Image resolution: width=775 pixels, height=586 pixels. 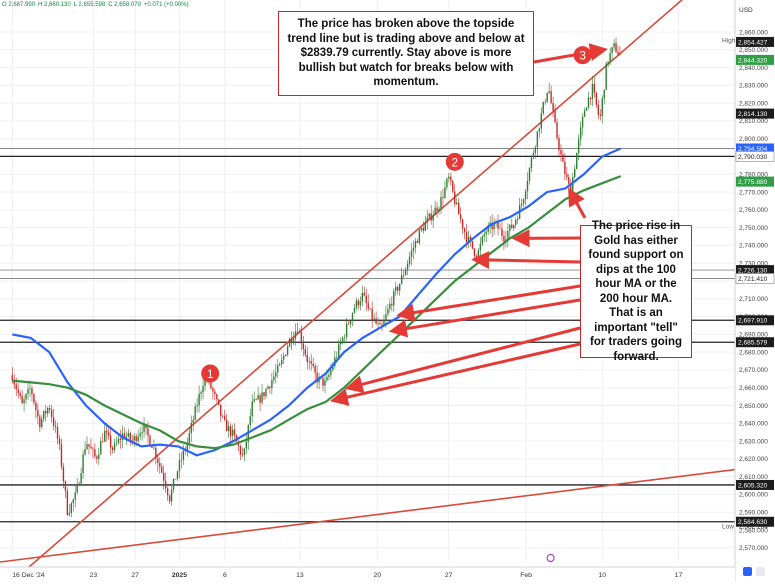 What do you see at coordinates (210, 374) in the screenshot?
I see `marker-1-label: 1` at bounding box center [210, 374].